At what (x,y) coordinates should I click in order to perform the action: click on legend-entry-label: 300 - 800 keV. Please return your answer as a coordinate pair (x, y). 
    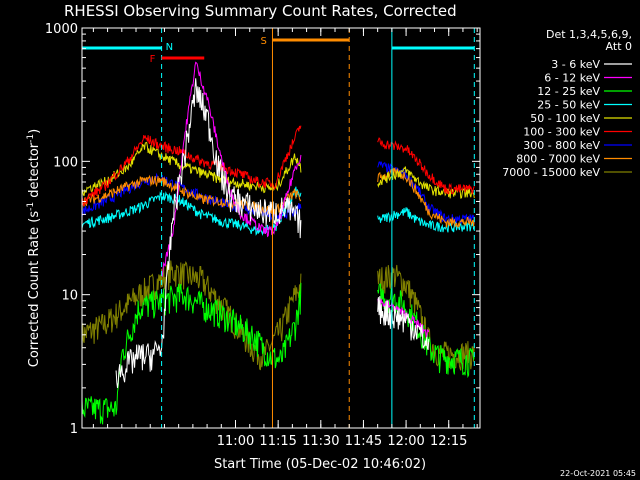
    Looking at the image, I should click on (561, 145).